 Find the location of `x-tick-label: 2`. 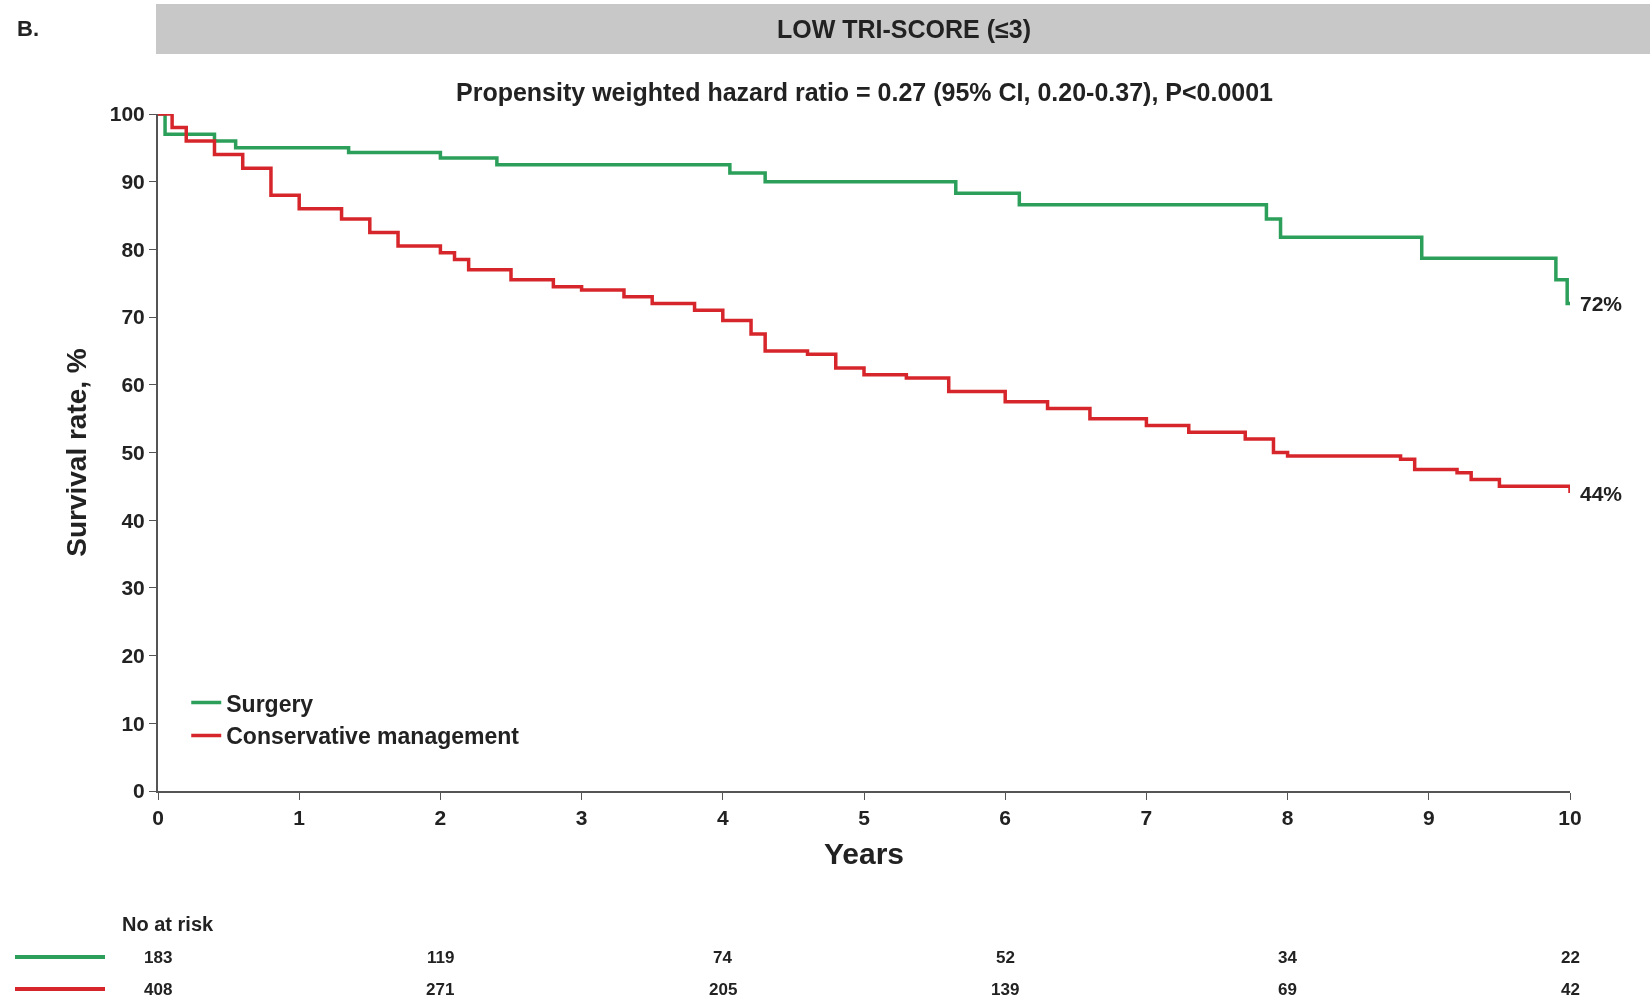

x-tick-label: 2 is located at coordinates (440, 818).